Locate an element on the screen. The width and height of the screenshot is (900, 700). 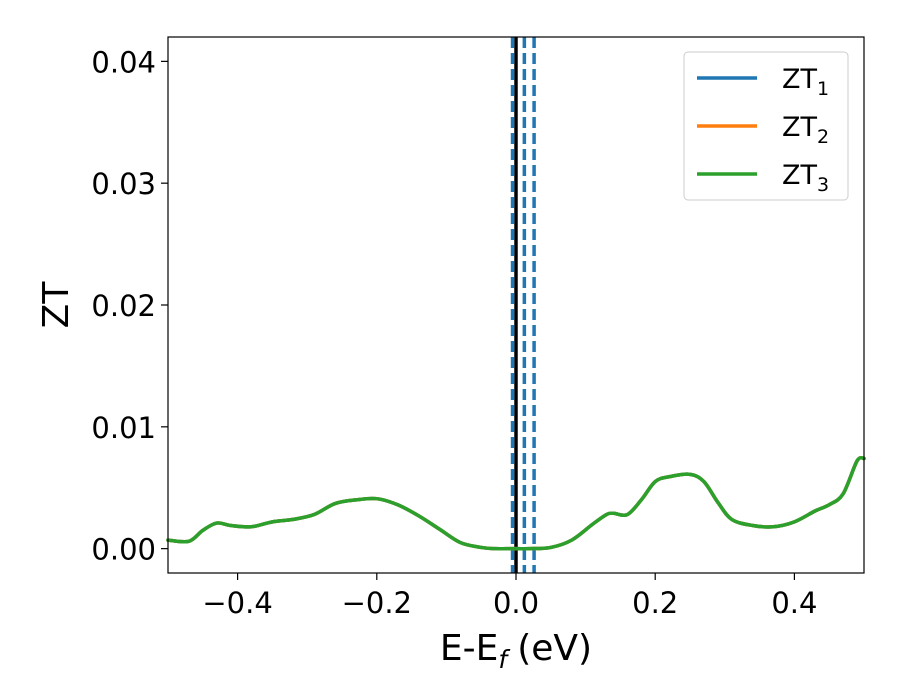
y-tick-label: 0.00 is located at coordinates (123, 550).